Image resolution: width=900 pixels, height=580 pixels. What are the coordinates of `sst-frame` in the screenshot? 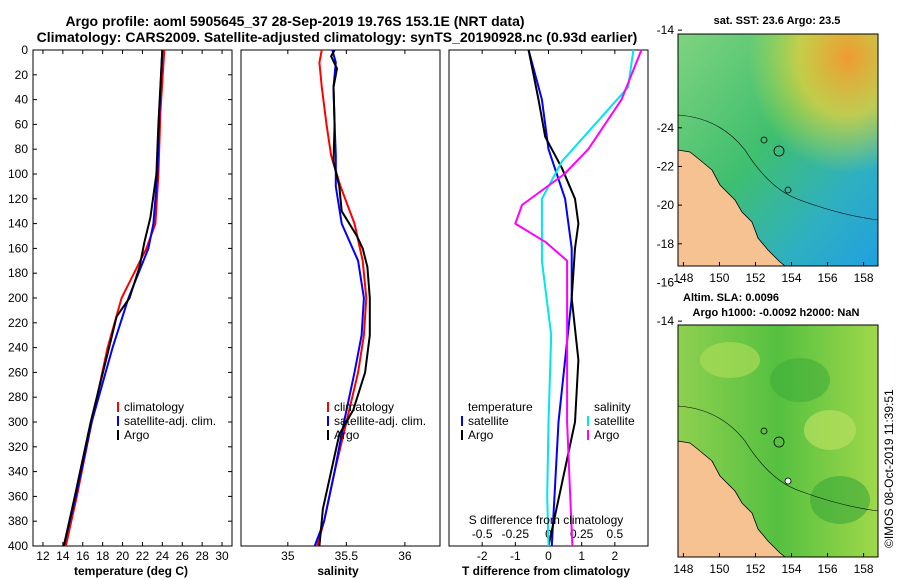 It's located at (778, 150).